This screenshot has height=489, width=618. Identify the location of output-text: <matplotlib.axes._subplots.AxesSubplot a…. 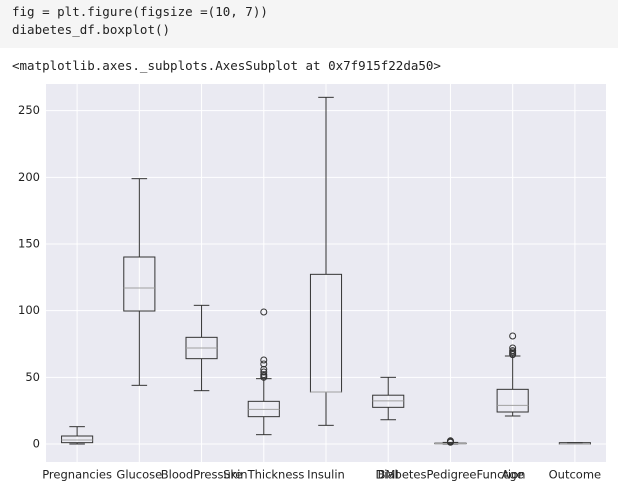
(226, 65).